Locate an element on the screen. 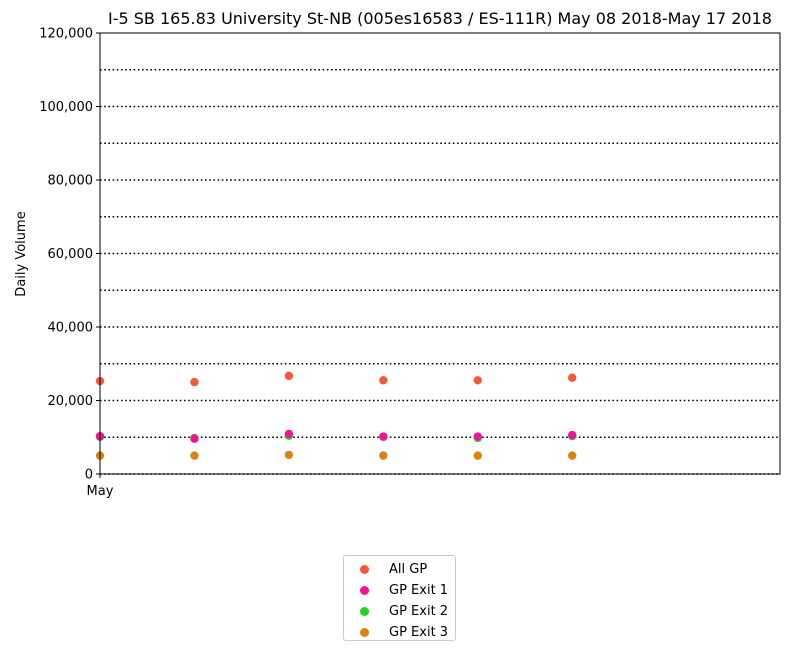 Image resolution: width=800 pixels, height=650 pixels. legend: All GP GP Exit 1 GP Exit 2 GP Exit 3 is located at coordinates (399, 598).